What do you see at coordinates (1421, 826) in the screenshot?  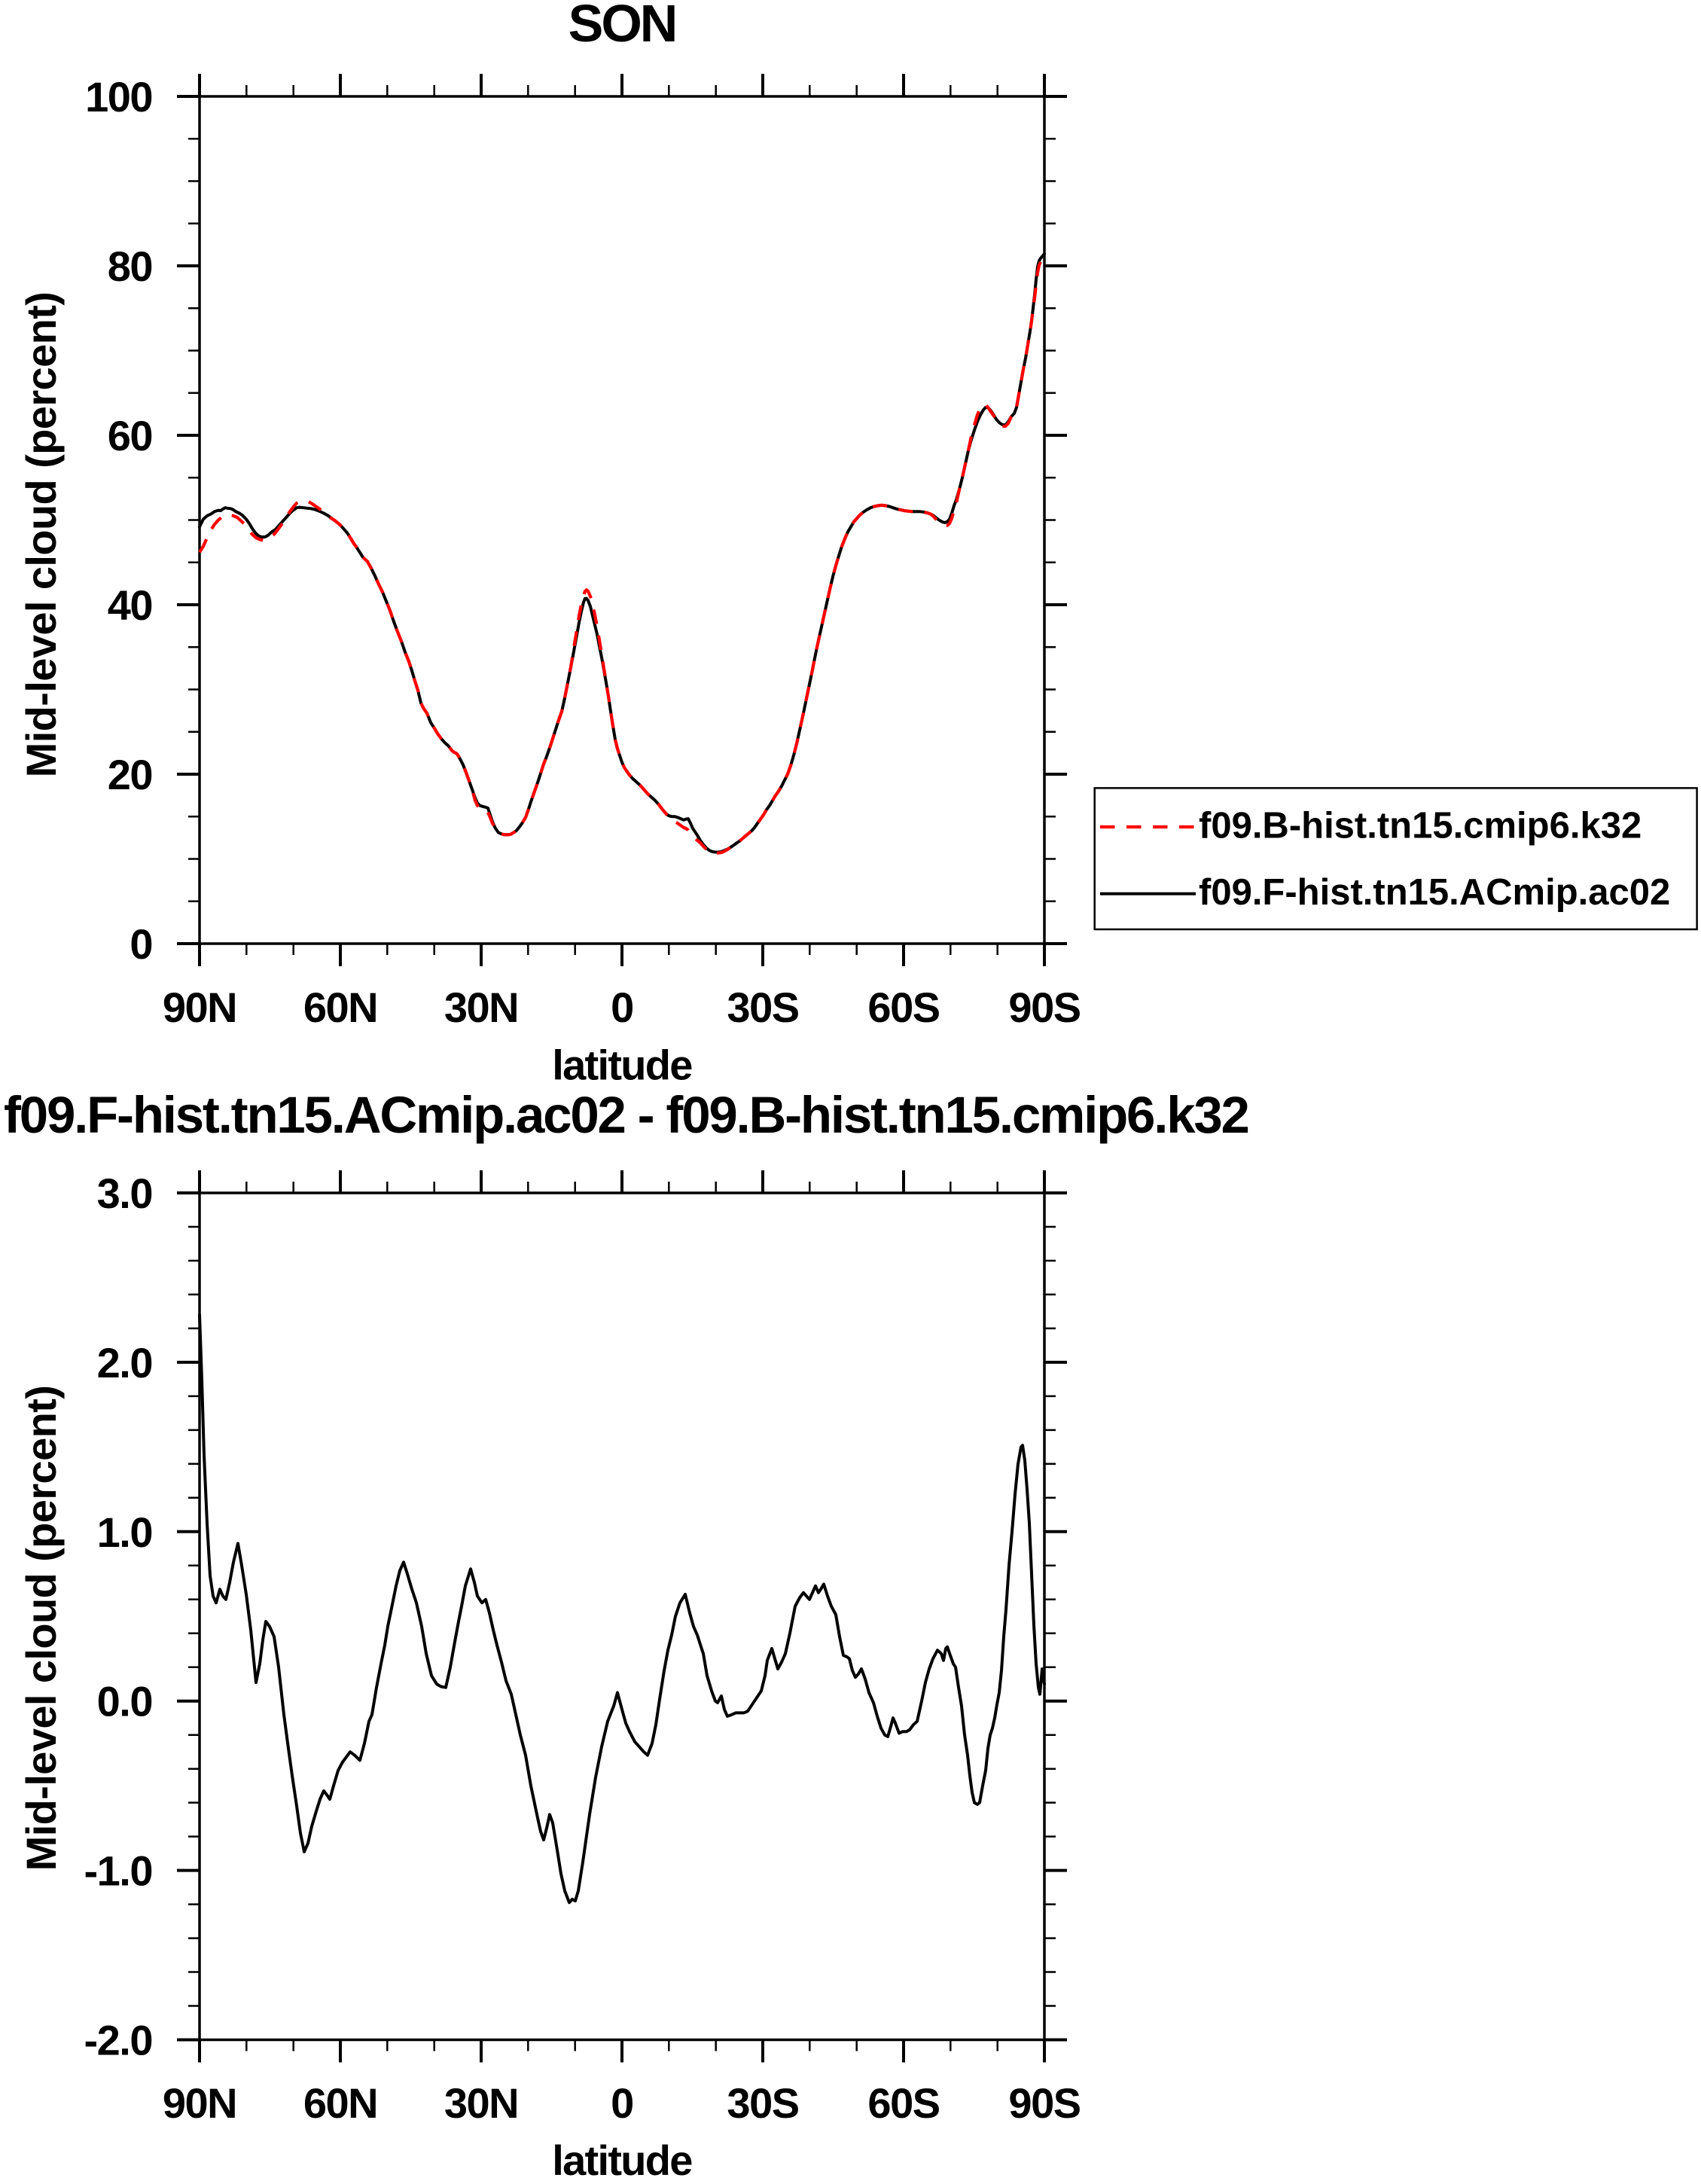 I see `svg-text: f09.B-hist.tn15.cmip6.k32` at bounding box center [1421, 826].